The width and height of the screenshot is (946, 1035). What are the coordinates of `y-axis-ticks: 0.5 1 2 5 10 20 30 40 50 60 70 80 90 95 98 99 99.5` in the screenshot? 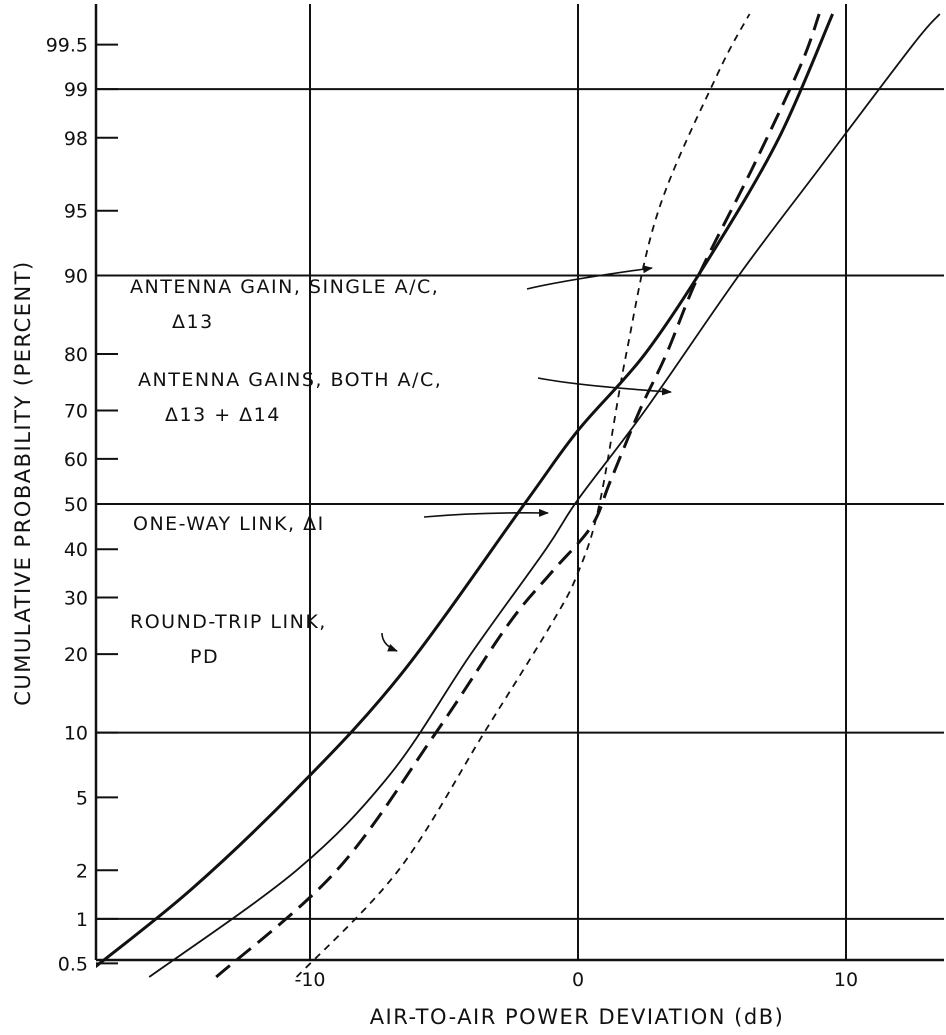 It's located at (82, 505).